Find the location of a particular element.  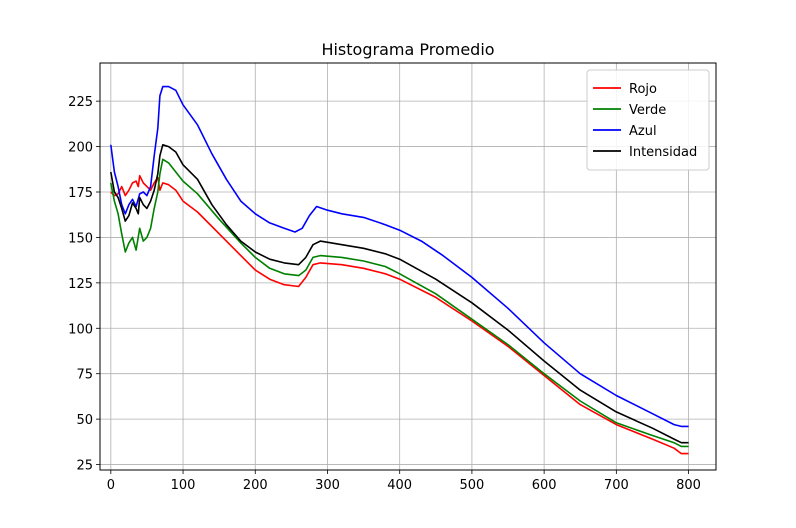

legend-box is located at coordinates (648, 120).